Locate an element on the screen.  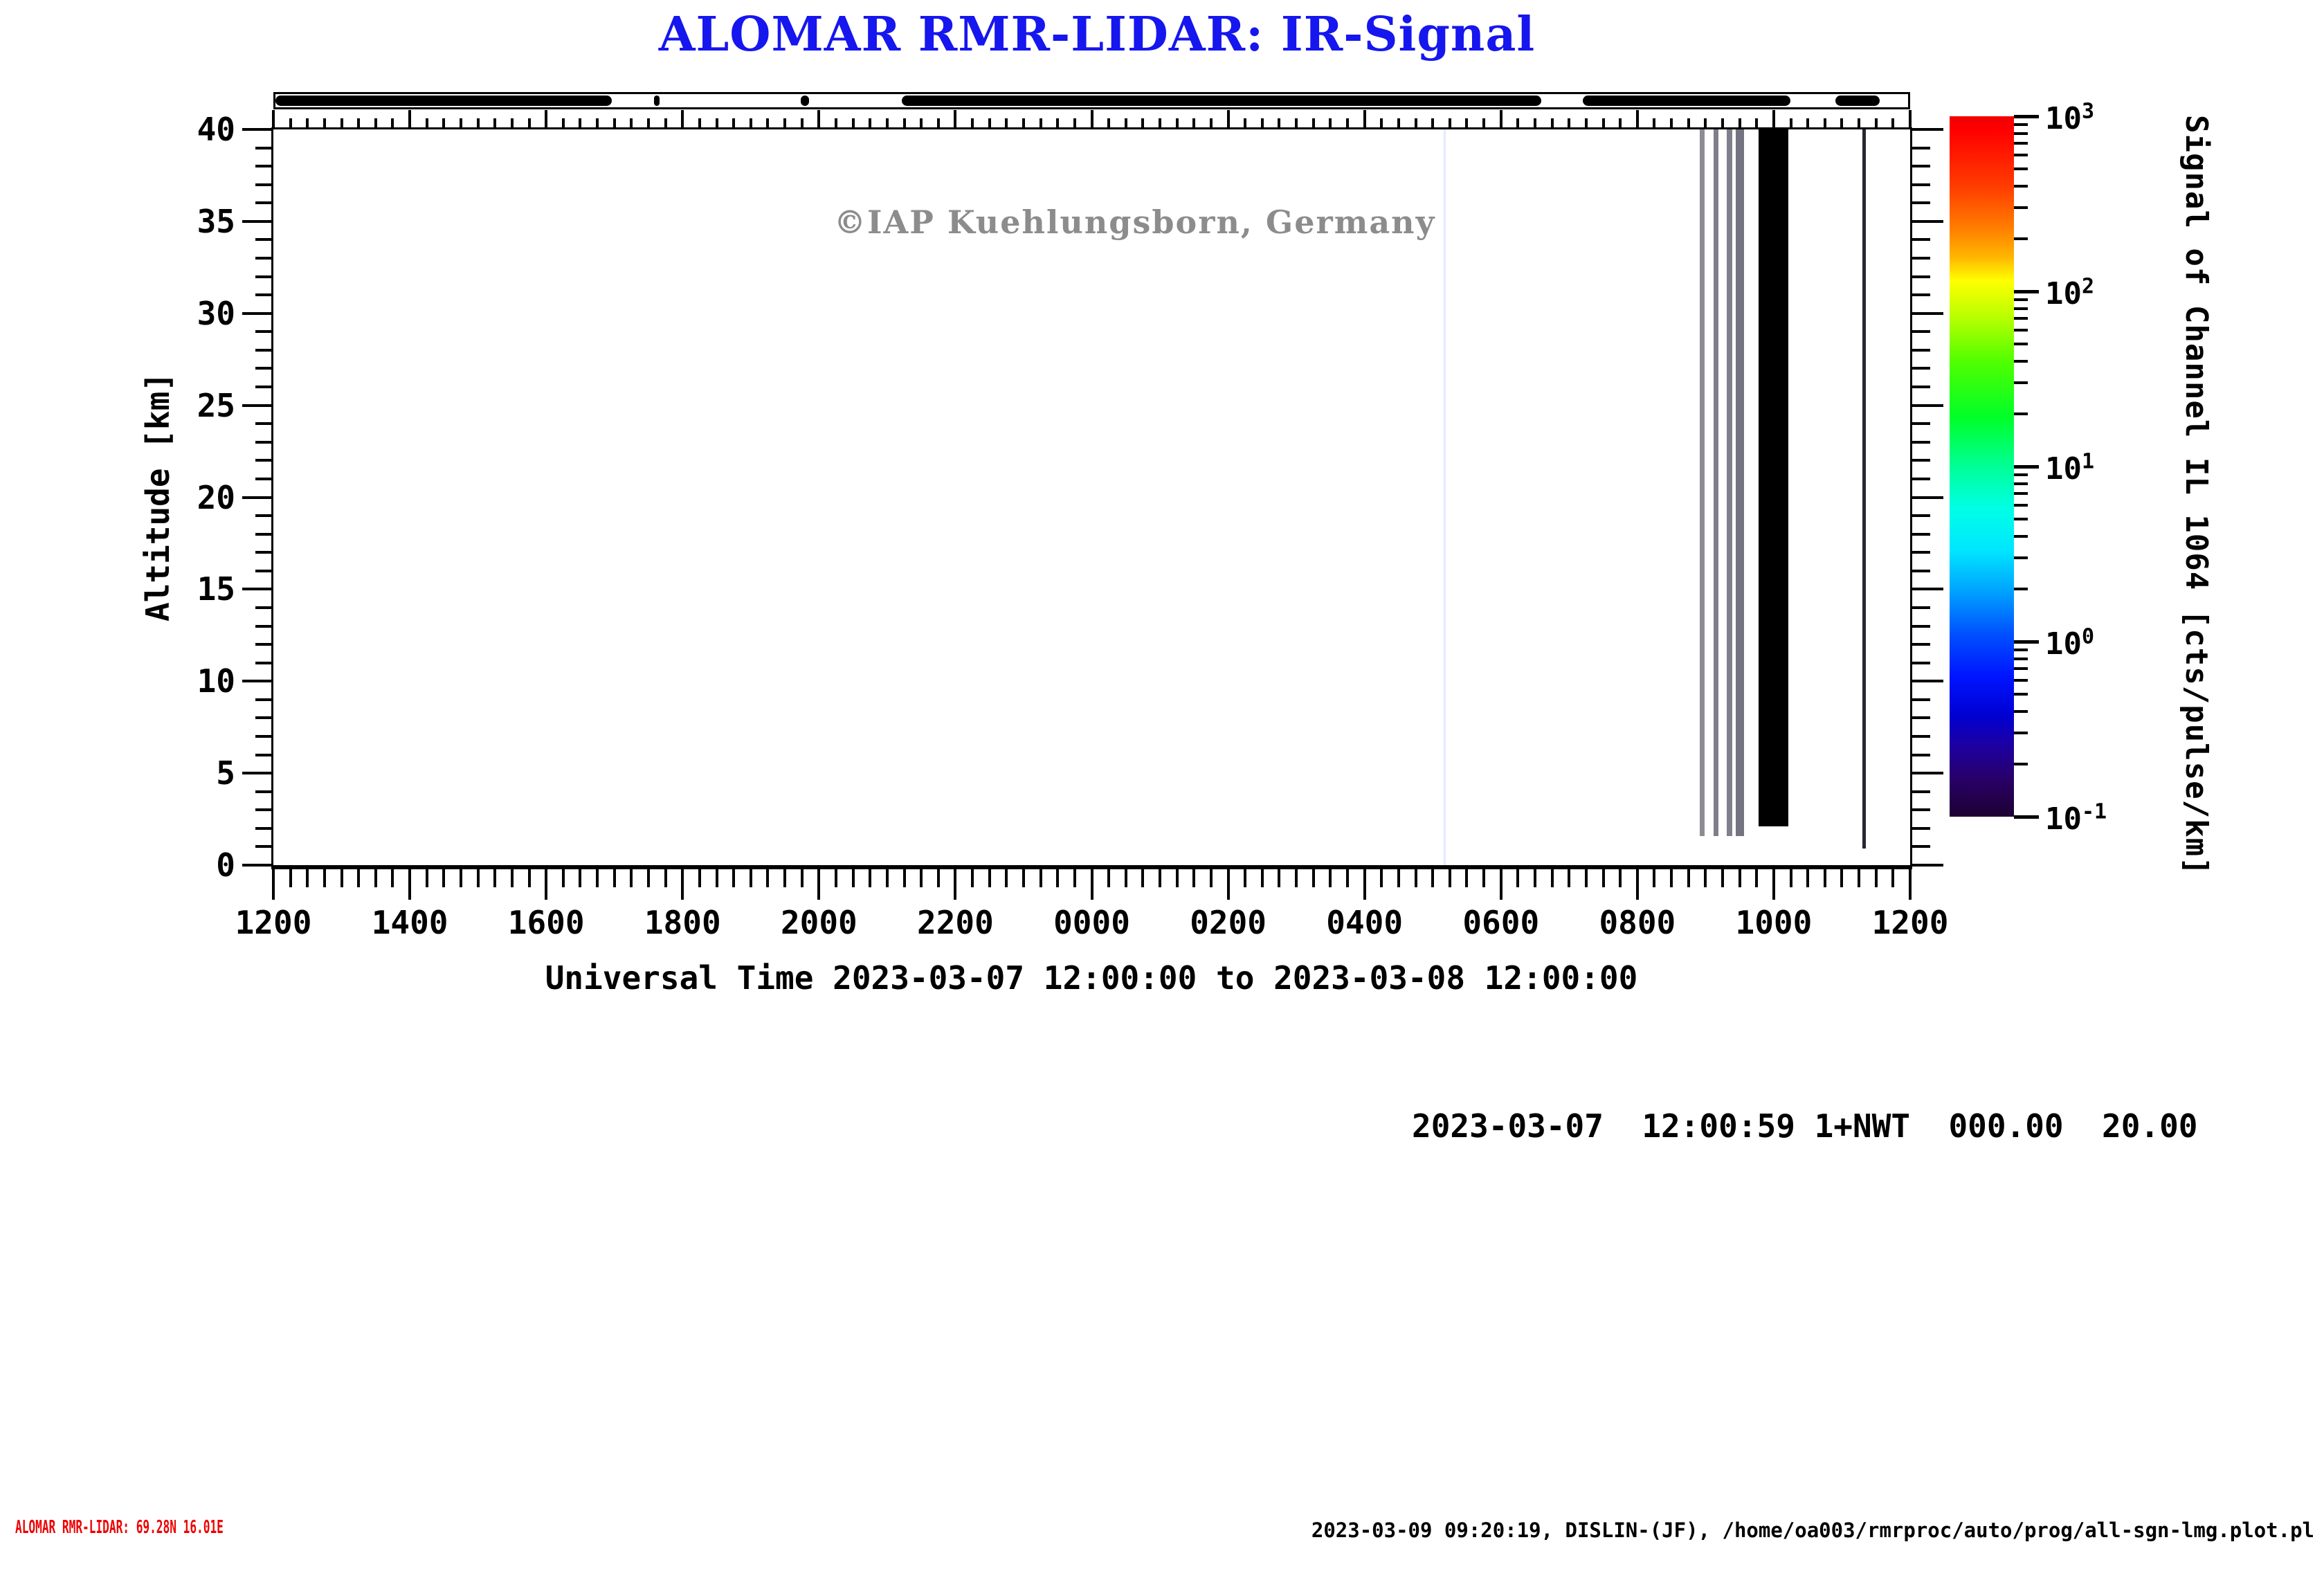
colorbar-exponent: 3 is located at coordinates (2088, 111).